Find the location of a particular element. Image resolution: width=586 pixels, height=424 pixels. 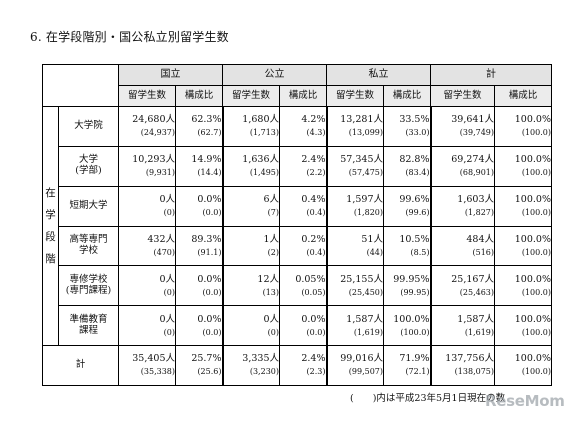

value-previous: (25,463) is located at coordinates (476, 292).